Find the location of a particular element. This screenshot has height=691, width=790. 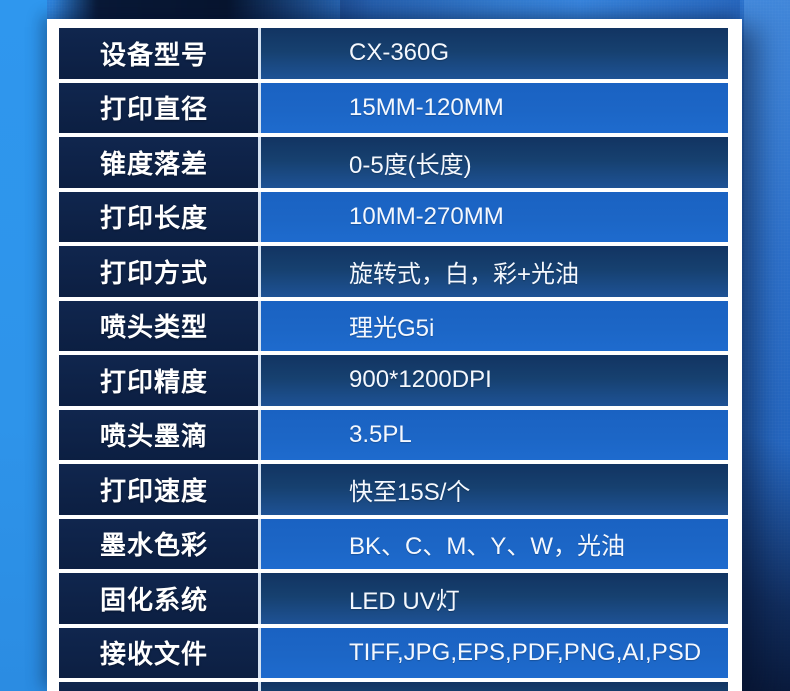

spec-label: 墨水色彩 is located at coordinates (158, 543).